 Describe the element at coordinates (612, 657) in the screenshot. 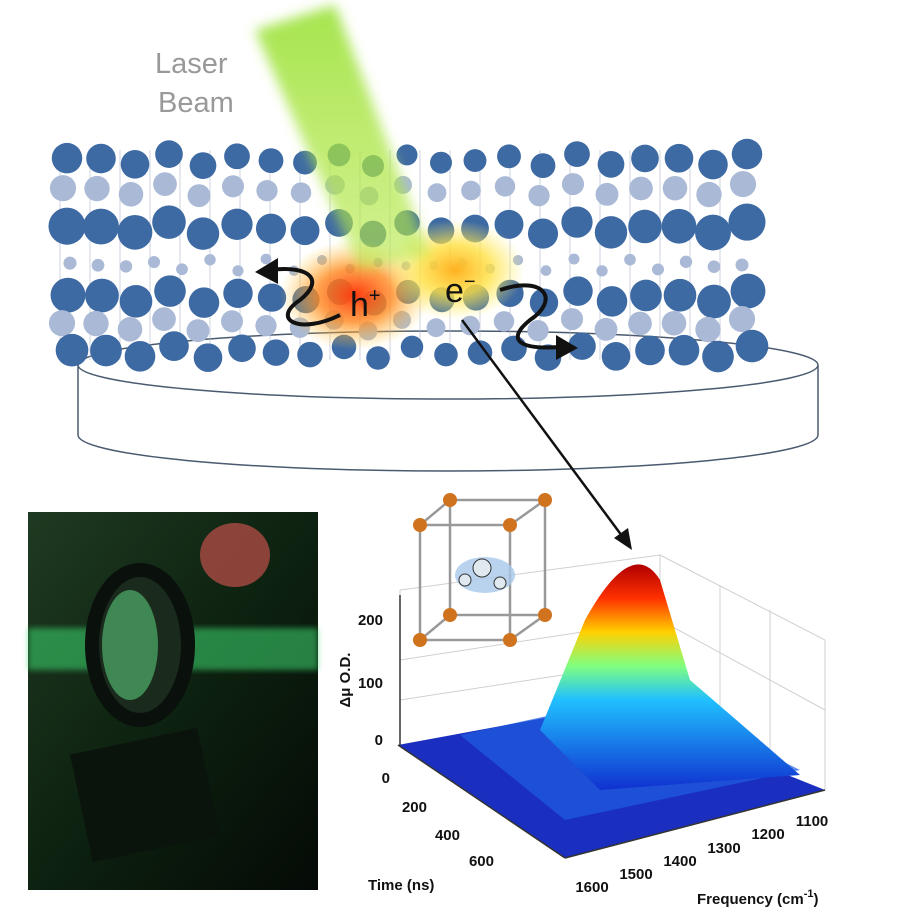

I see `grid-lines` at that location.